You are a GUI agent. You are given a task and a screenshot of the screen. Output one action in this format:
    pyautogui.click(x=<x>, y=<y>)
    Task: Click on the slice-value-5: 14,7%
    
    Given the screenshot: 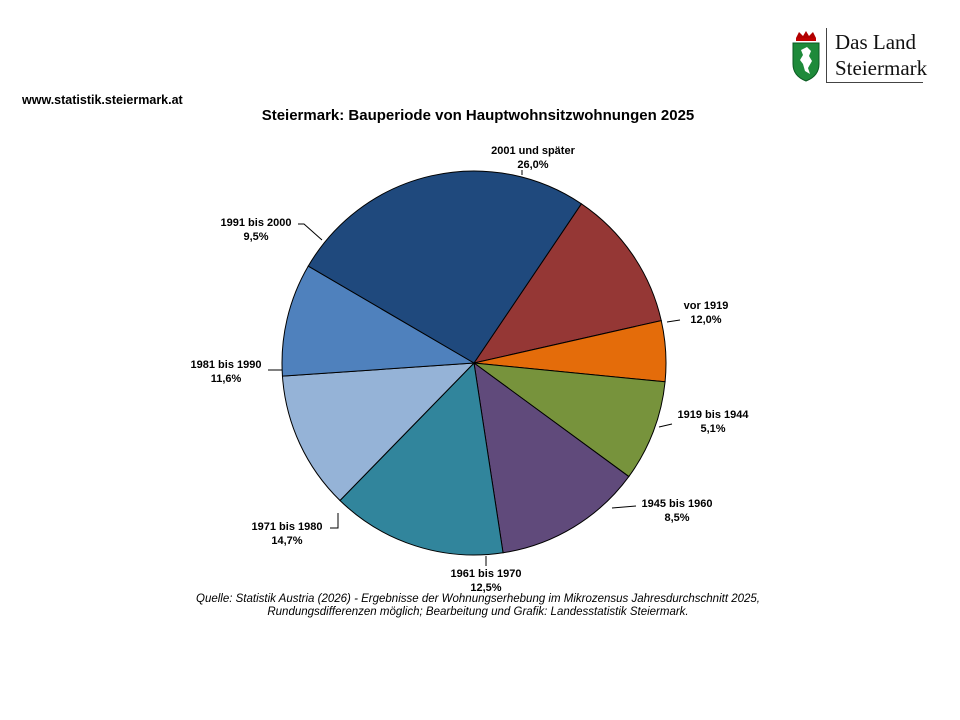 What is the action you would take?
    pyautogui.click(x=286, y=541)
    